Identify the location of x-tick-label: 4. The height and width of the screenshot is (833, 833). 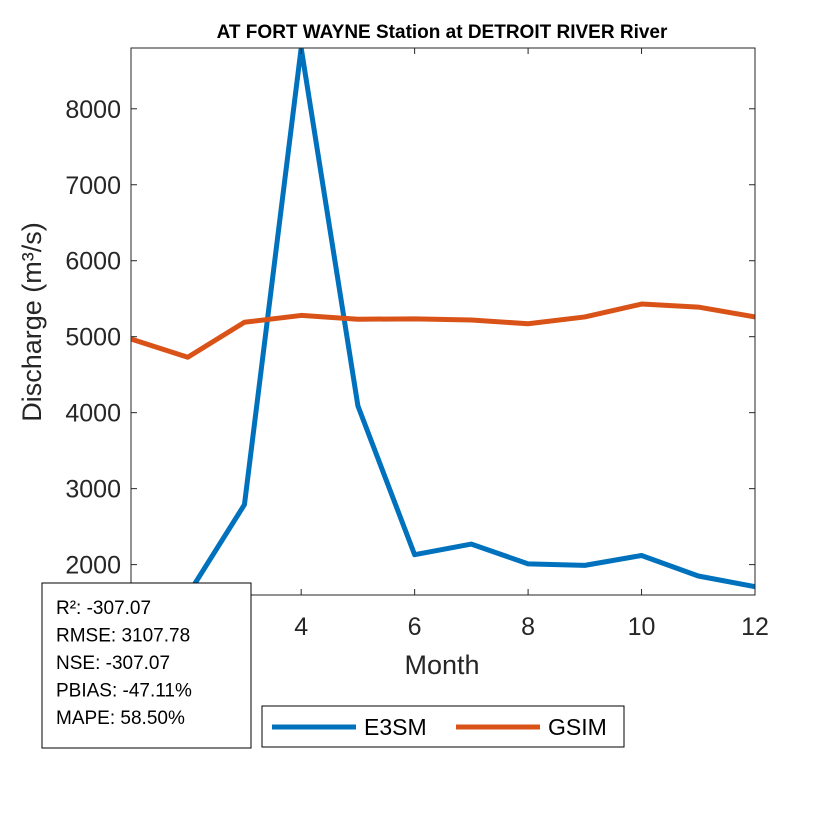
(301, 627).